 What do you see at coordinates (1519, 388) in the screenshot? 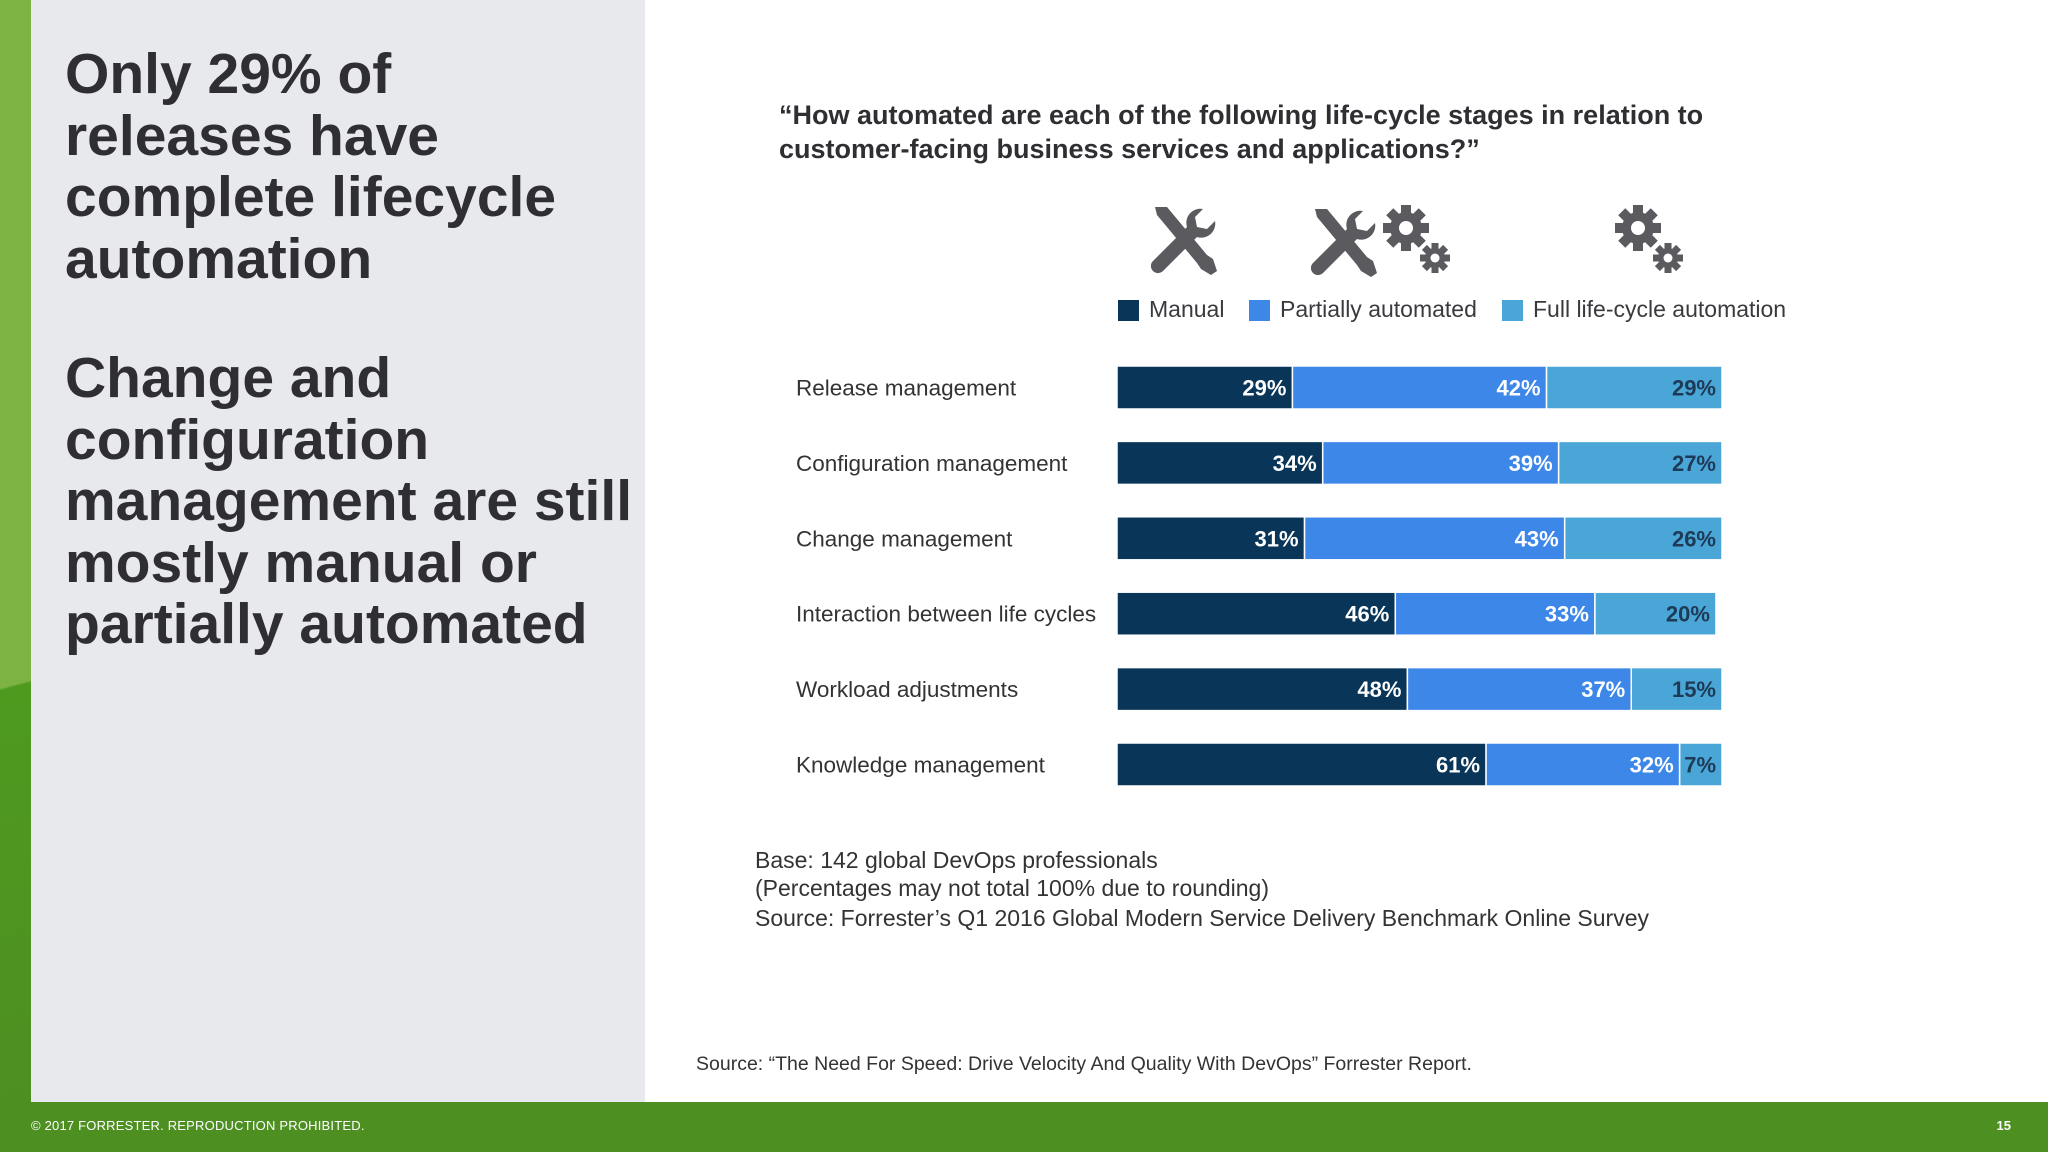
I see `data-label-partially-automated-release-management: 42%` at bounding box center [1519, 388].